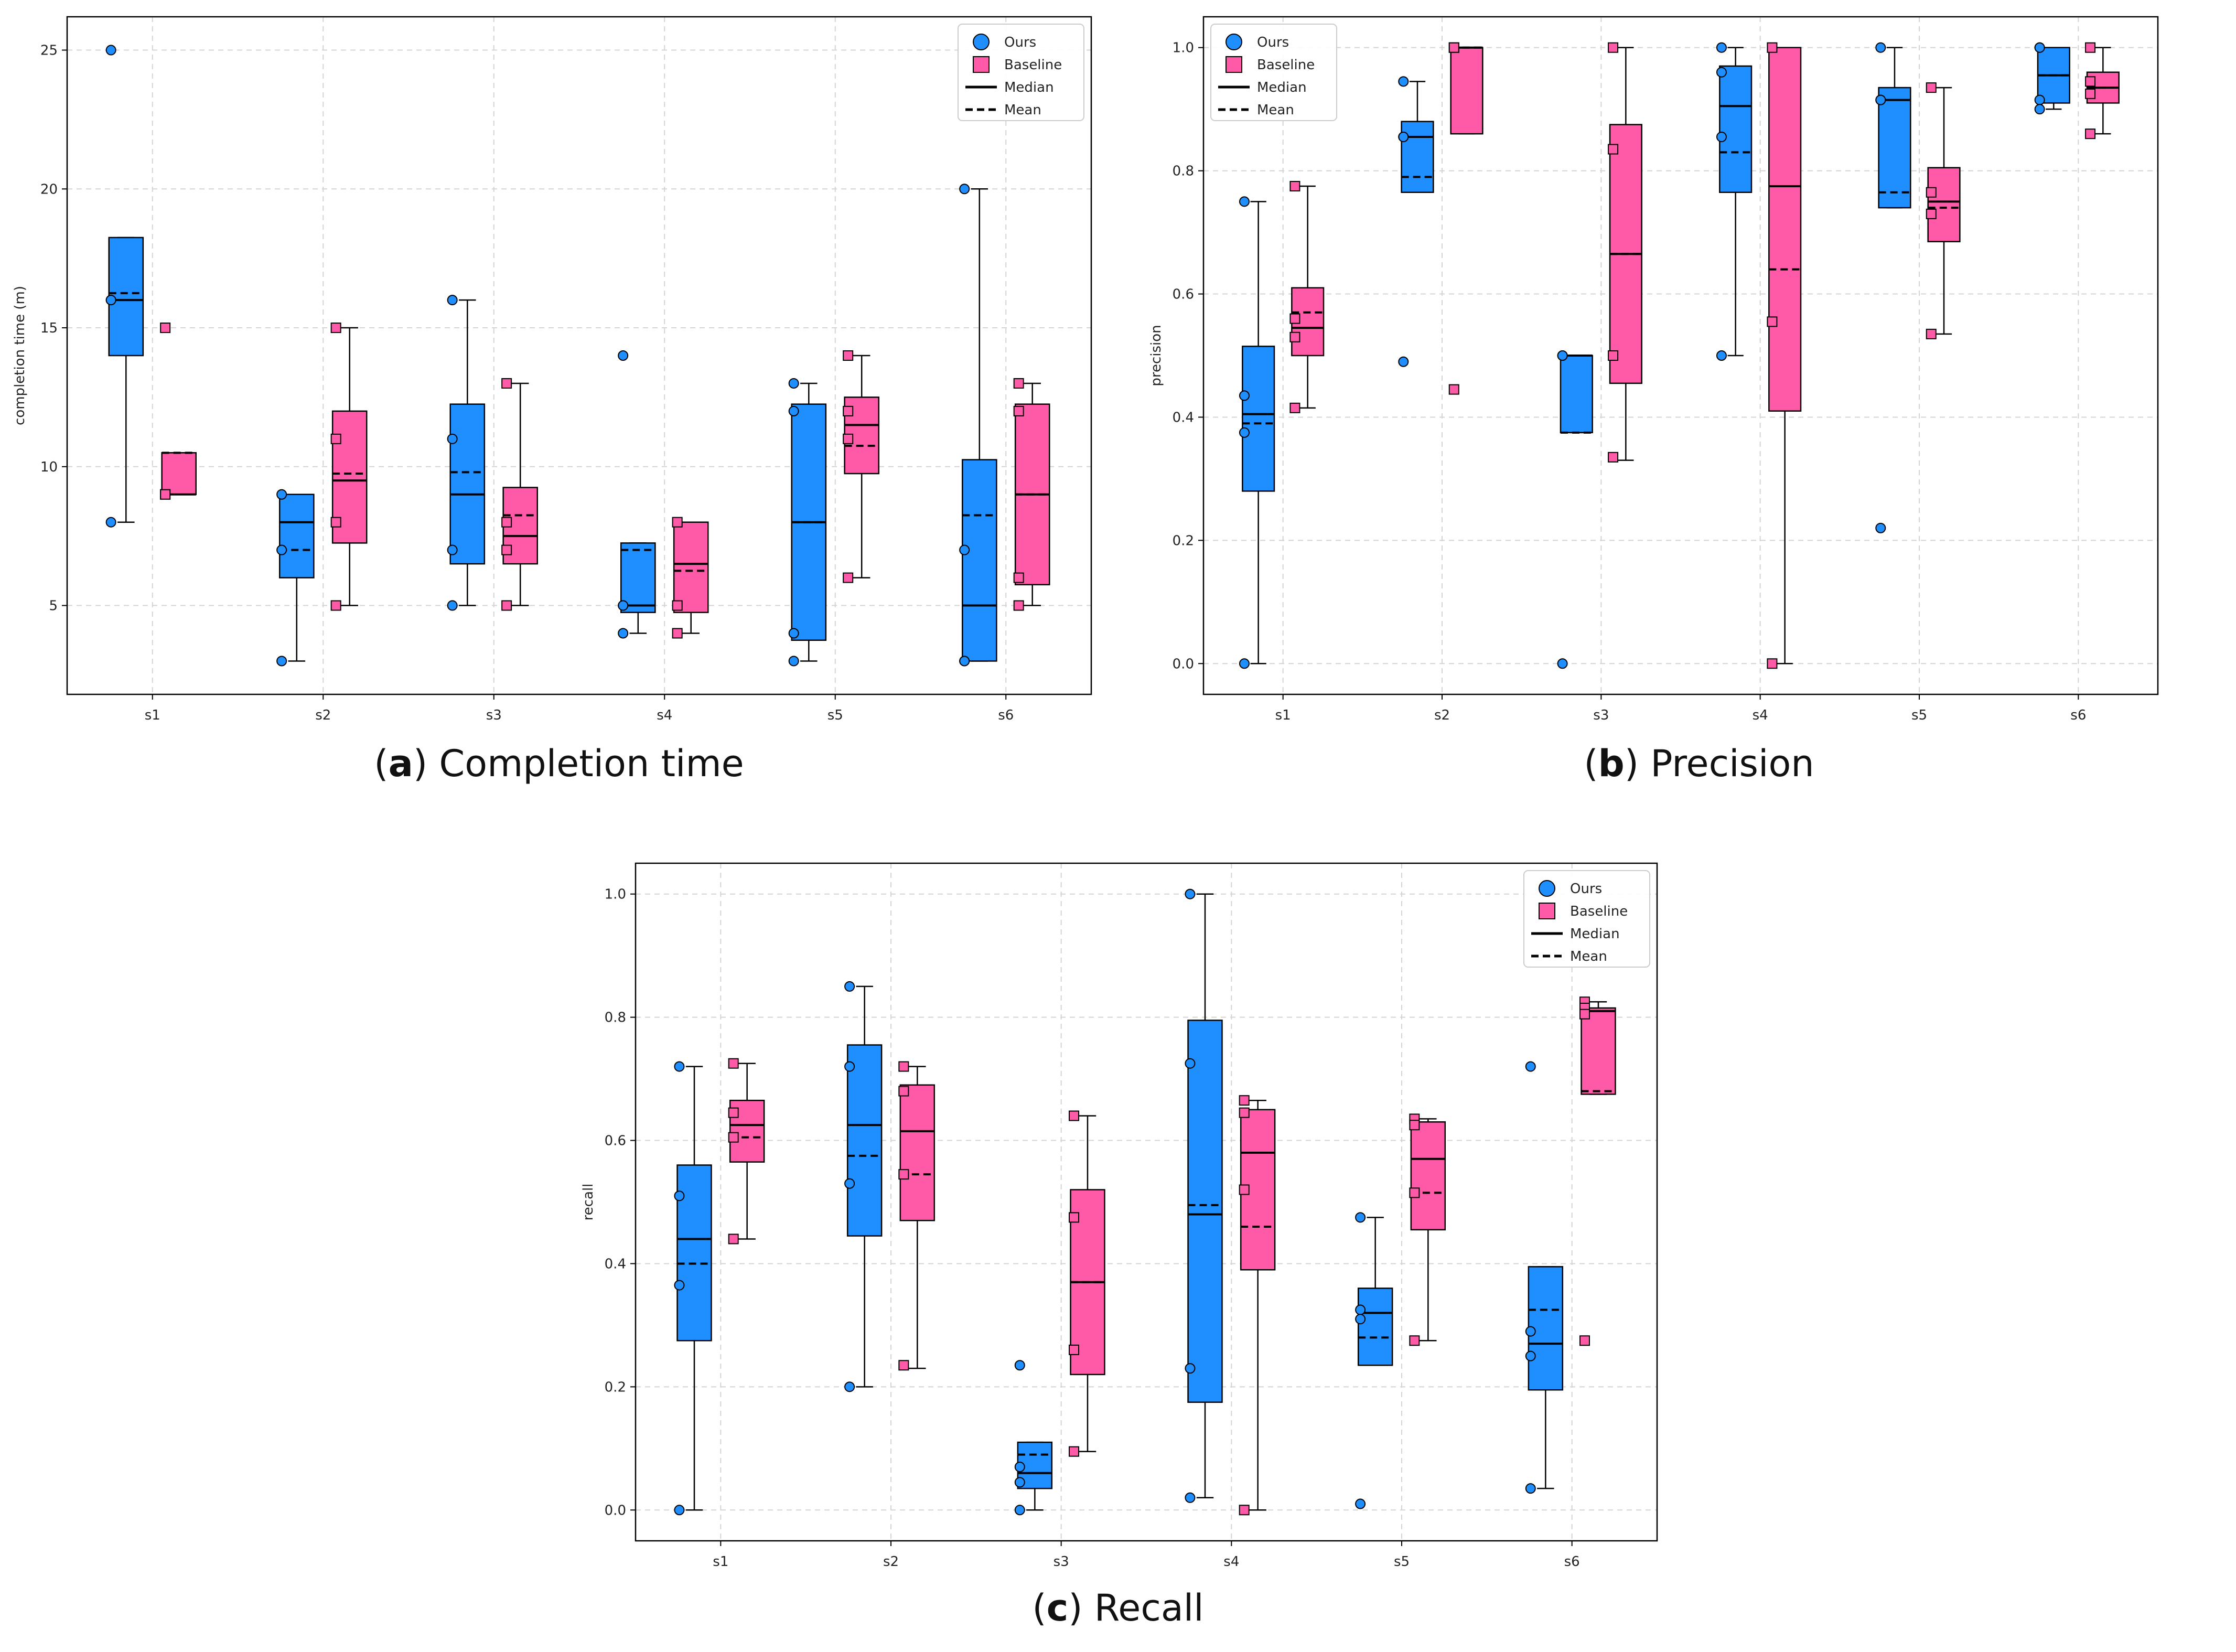 The height and width of the screenshot is (1652, 2236). Describe the element at coordinates (1416, 222) in the screenshot. I see `ours-box-s2` at that location.